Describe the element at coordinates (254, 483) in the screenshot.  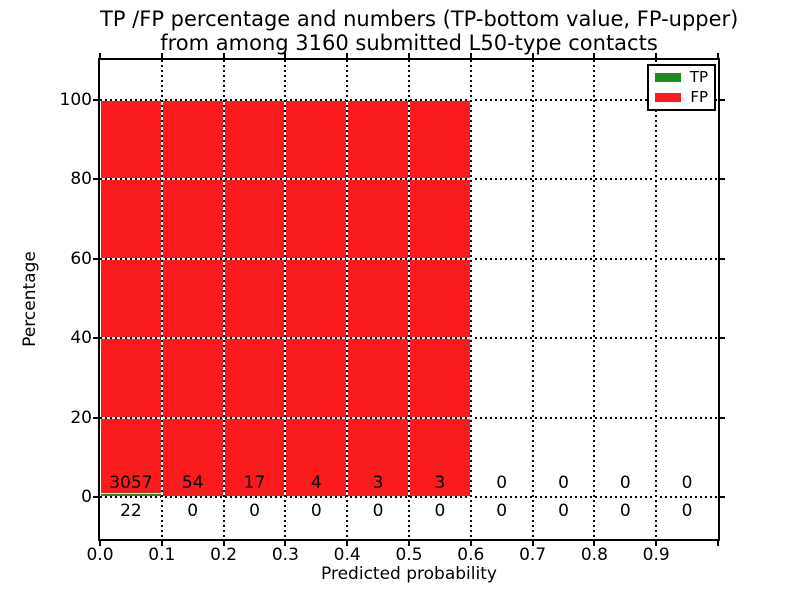
I see `fp-count-label: 17` at that location.